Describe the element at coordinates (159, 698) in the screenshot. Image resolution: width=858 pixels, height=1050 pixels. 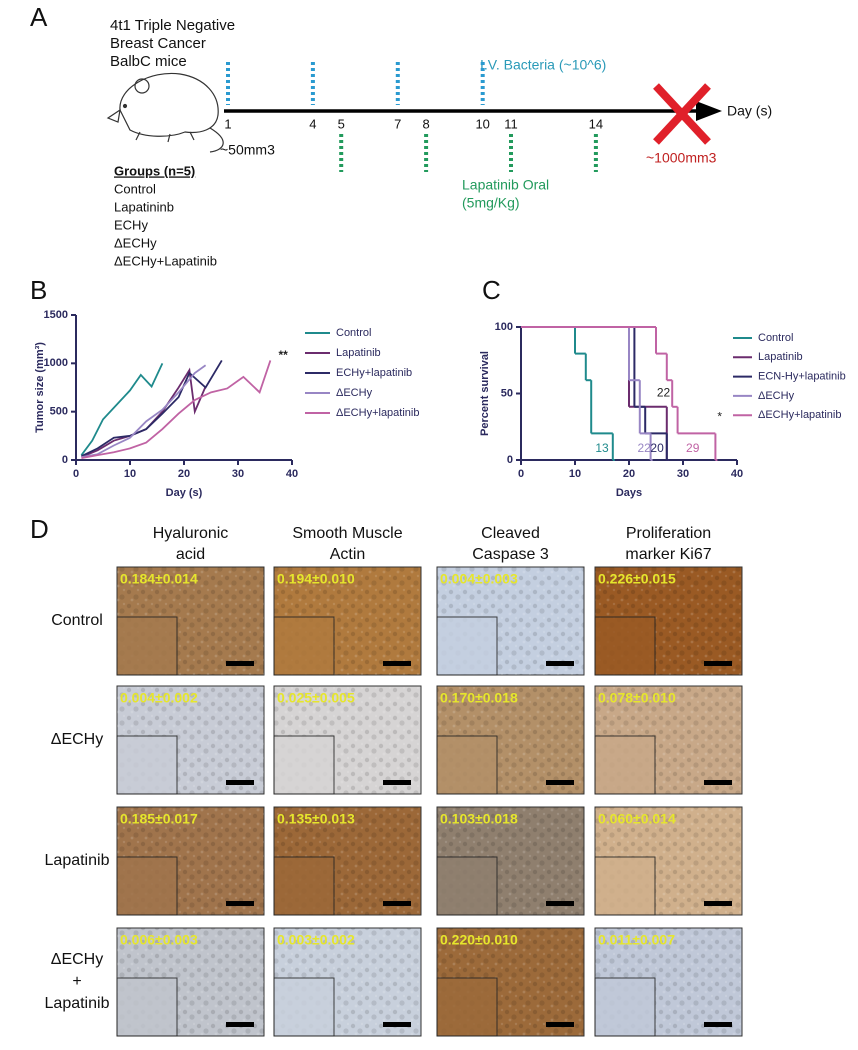
I see `quantification: 0.004±0.002` at that location.